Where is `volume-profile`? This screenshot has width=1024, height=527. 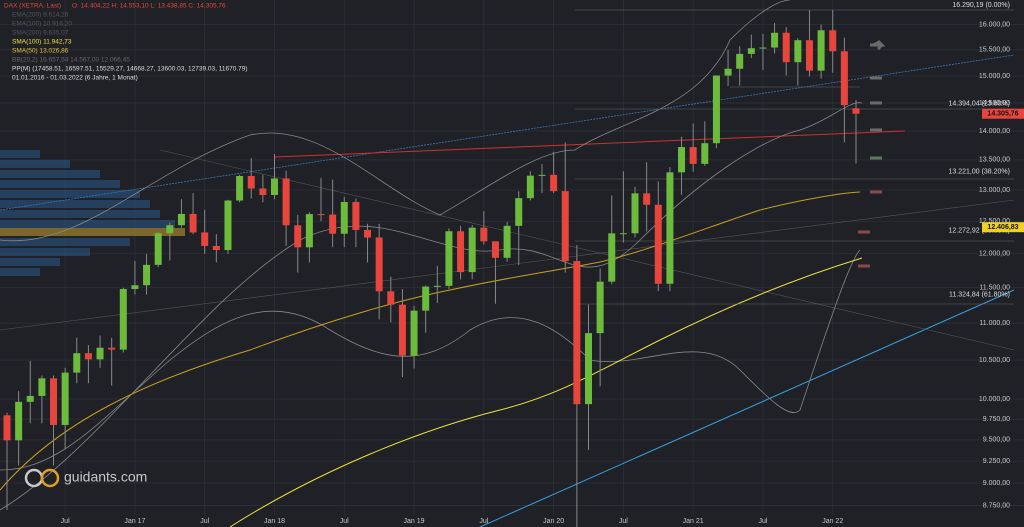 volume-profile is located at coordinates (92, 213).